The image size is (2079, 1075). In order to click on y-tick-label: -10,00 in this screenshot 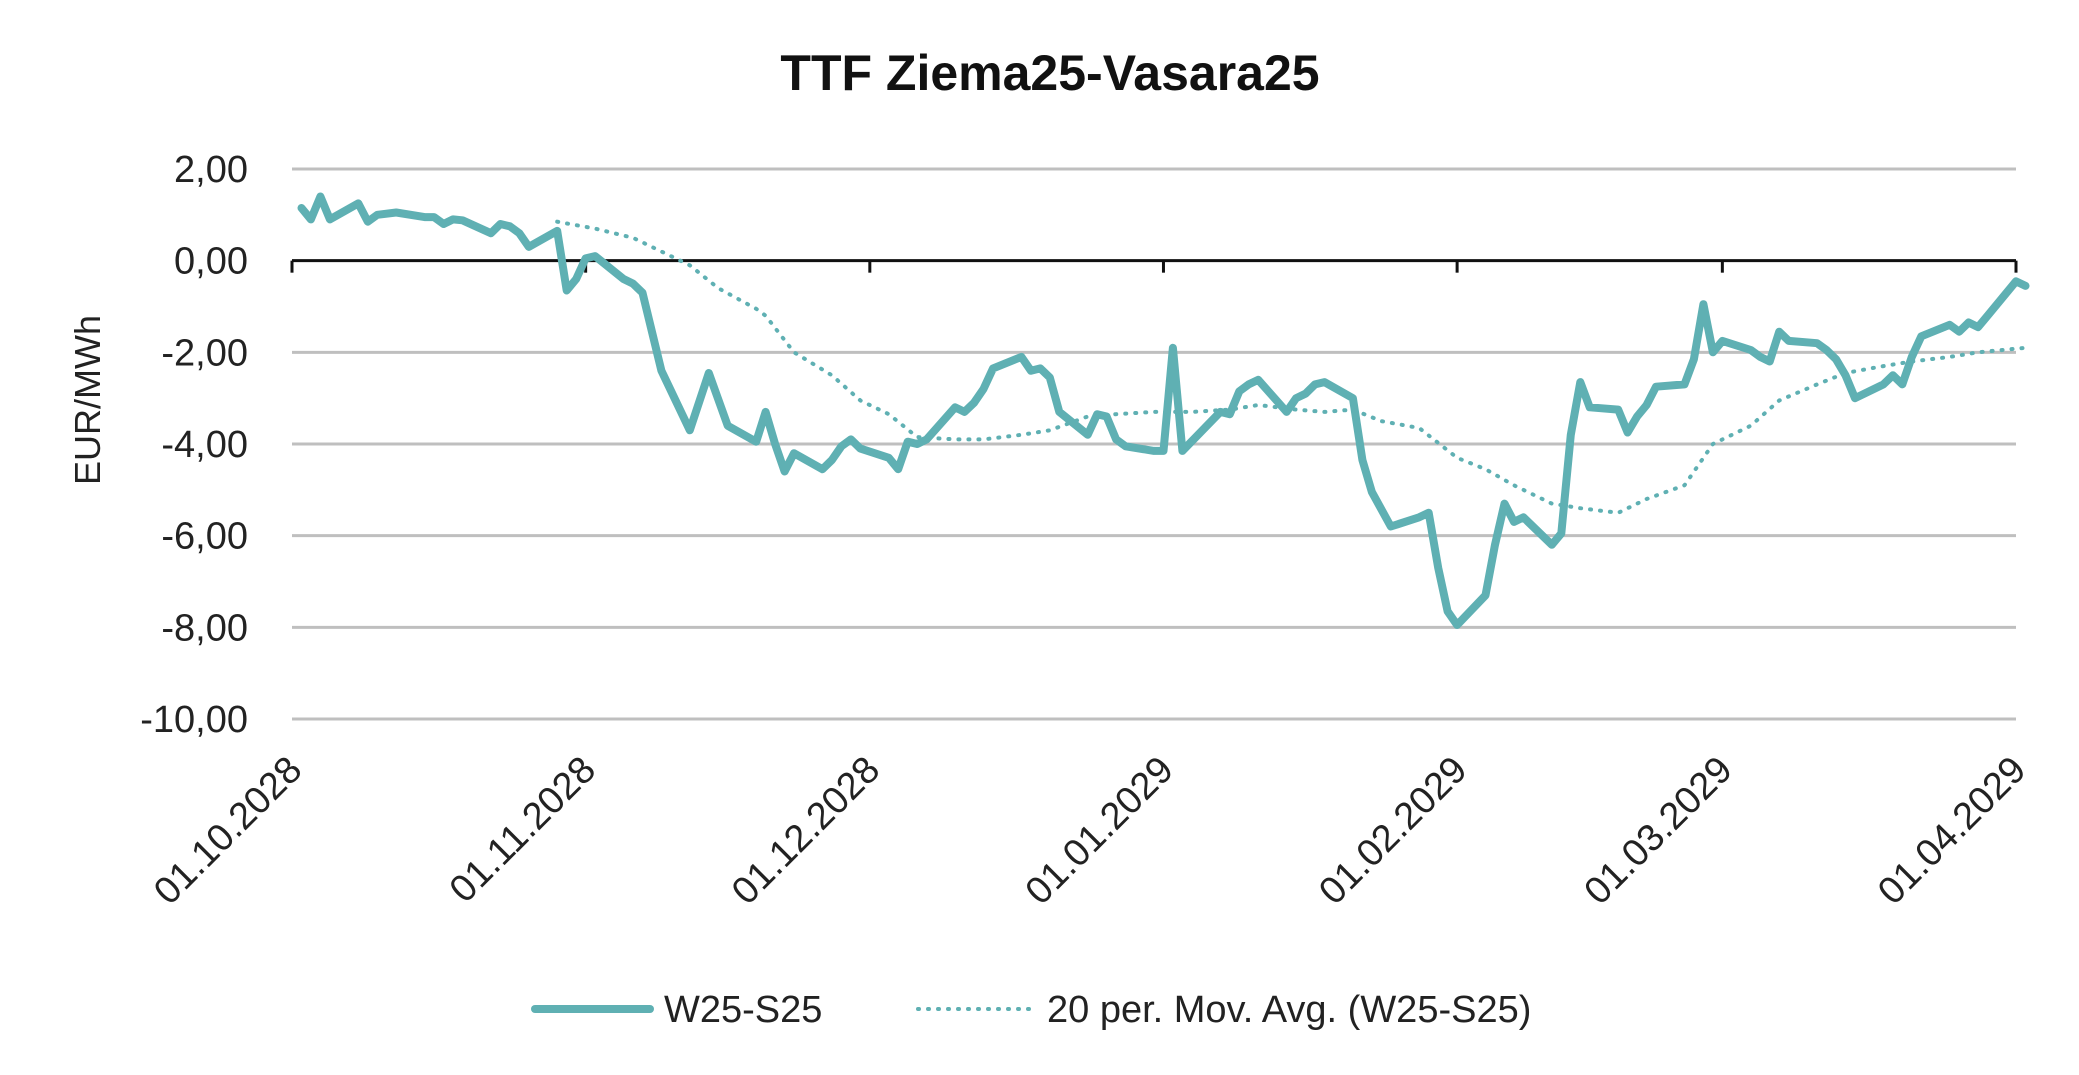, I will do `click(194, 720)`.